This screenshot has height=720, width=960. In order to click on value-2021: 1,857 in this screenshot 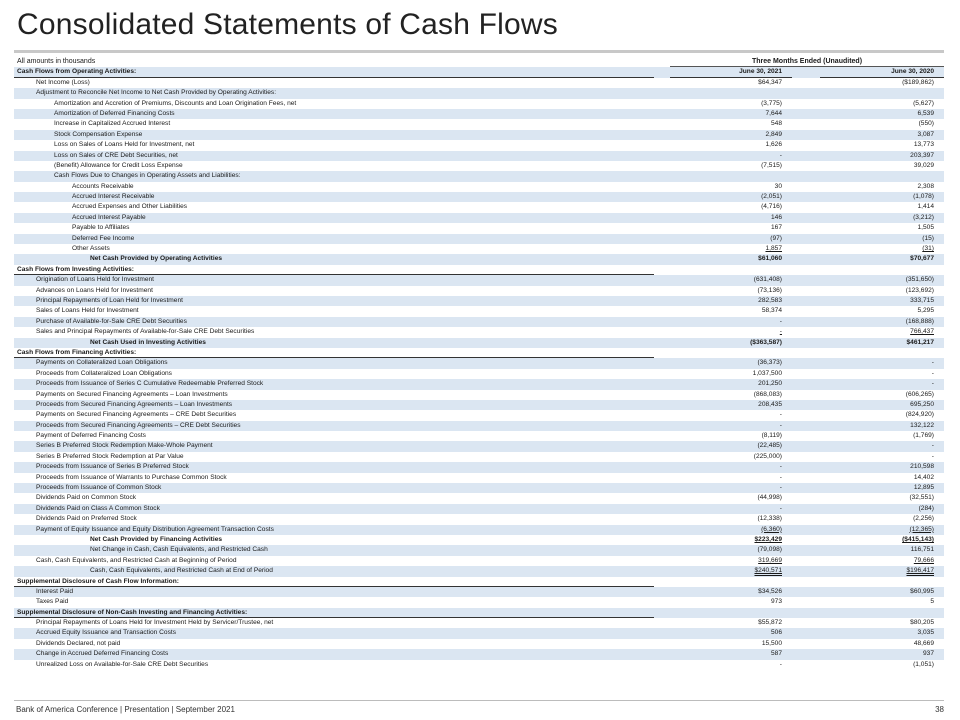, I will do `click(773, 249)`.